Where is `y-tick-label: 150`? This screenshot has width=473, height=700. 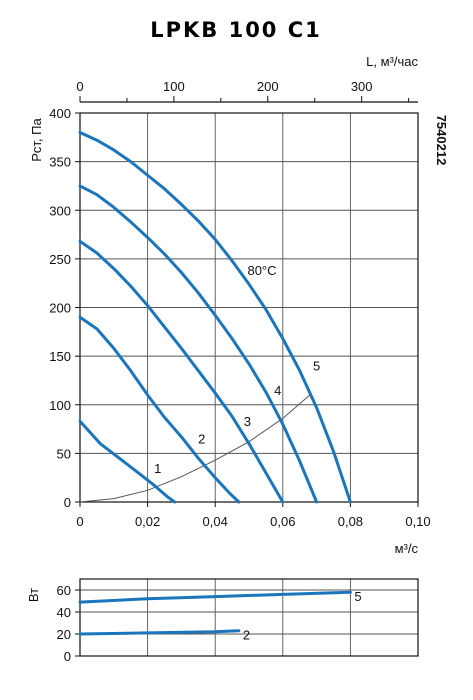 y-tick-label: 150 is located at coordinates (60, 356).